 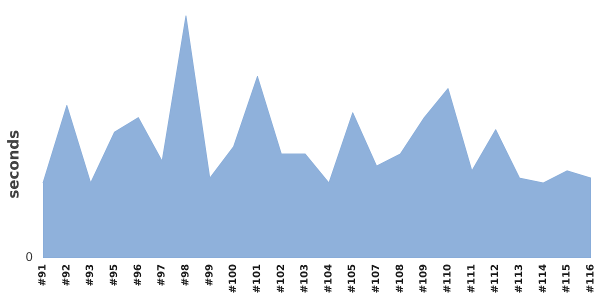 I want to click on x-tick-label: #115, so click(x=567, y=279).